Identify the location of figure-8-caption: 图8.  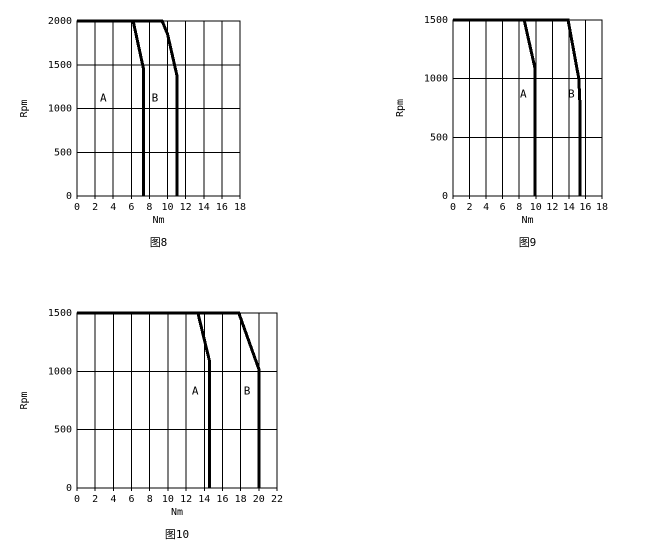
(158, 242).